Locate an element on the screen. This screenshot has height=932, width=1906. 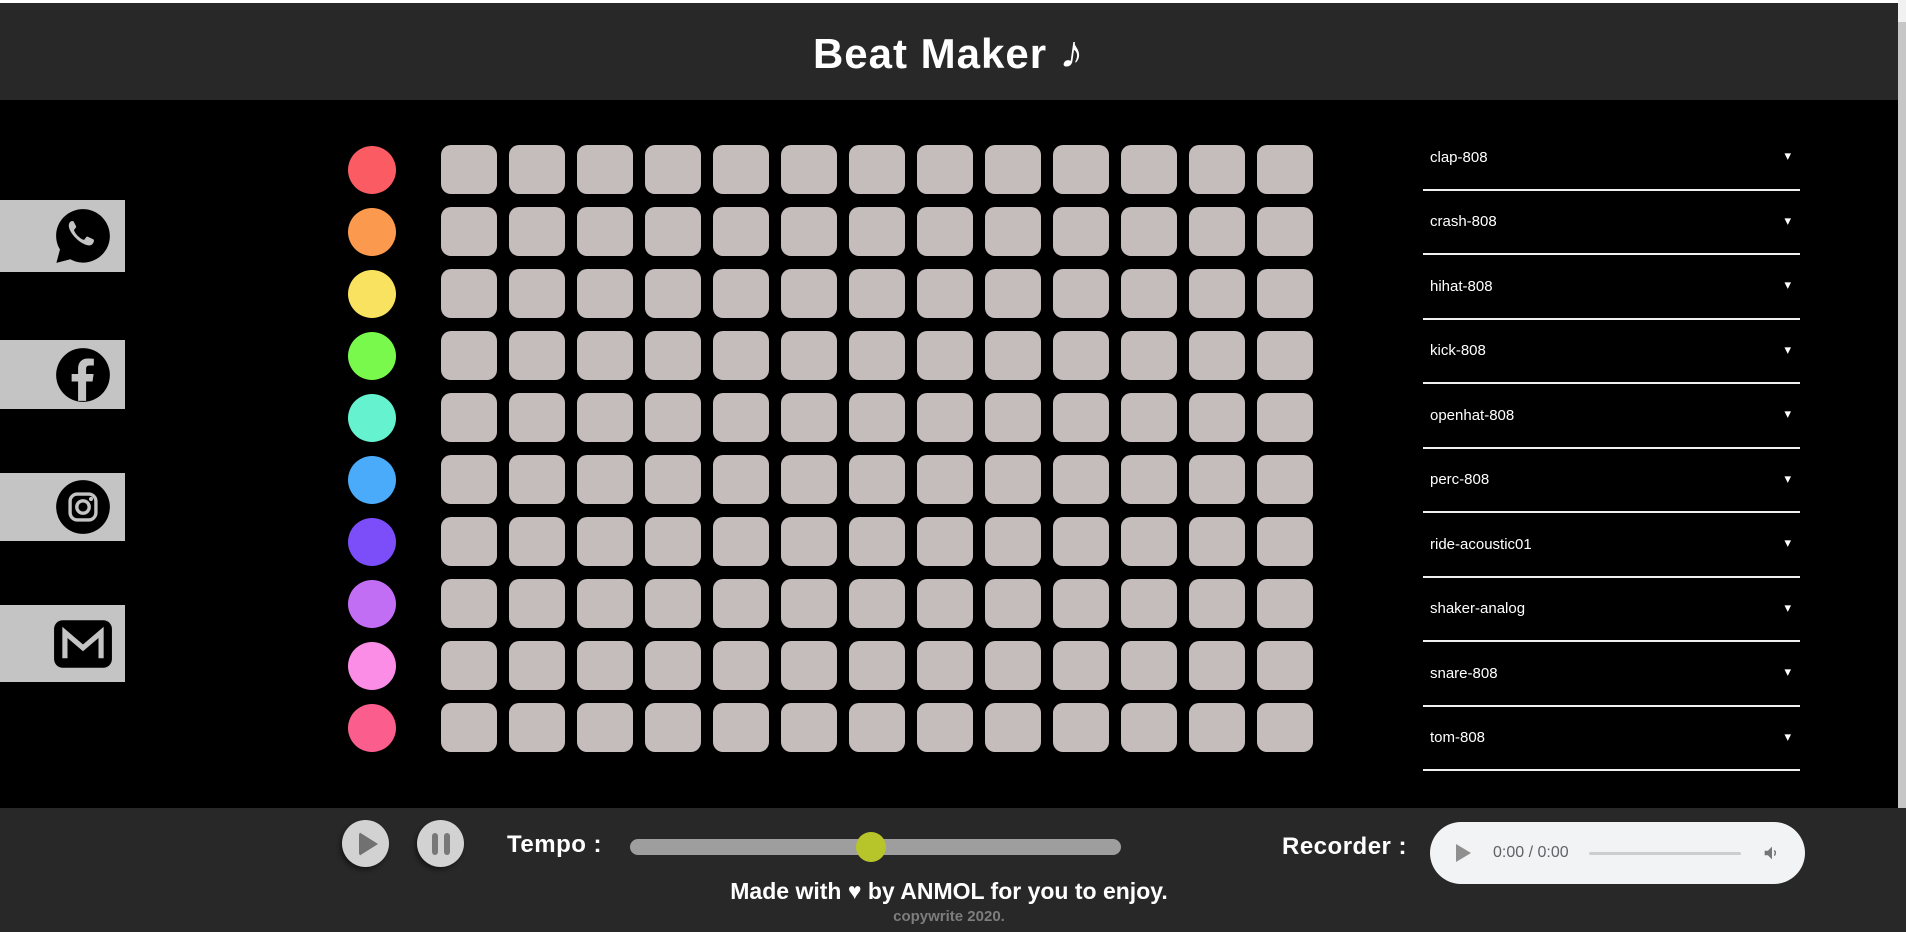
social-link-facebook is located at coordinates (62, 374).